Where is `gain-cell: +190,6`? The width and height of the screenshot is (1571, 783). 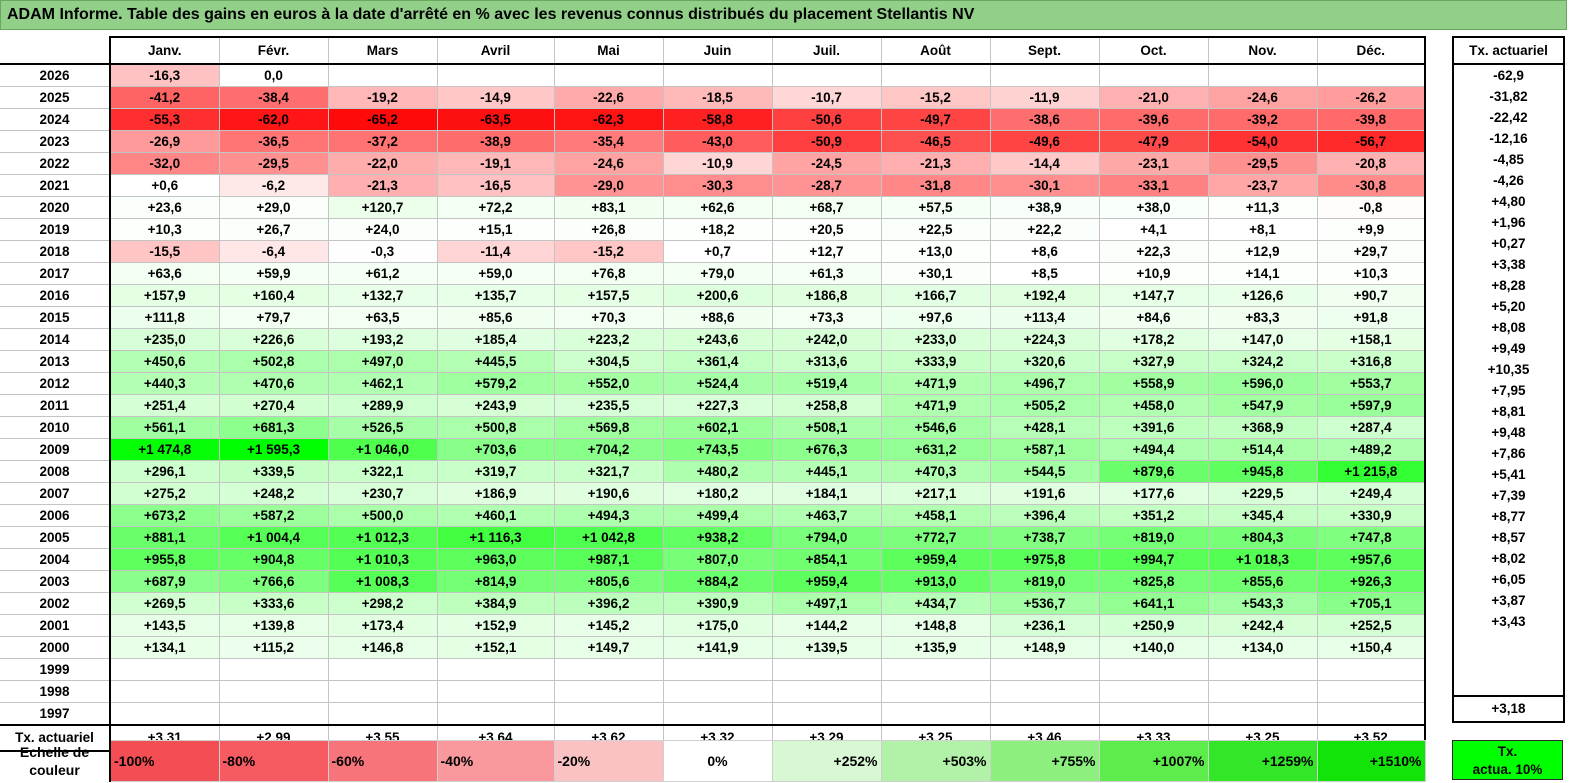 gain-cell: +190,6 is located at coordinates (608, 493).